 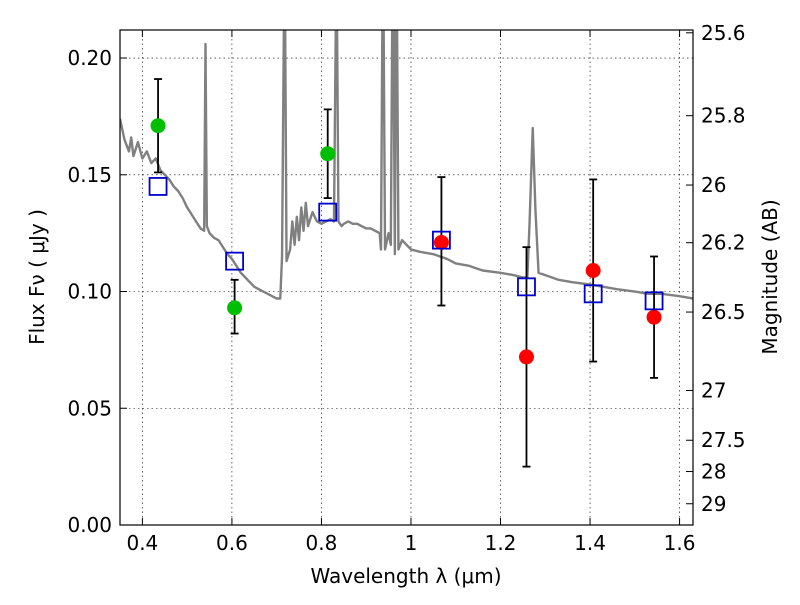 I want to click on y-tick-label: 0.15, so click(x=89, y=175).